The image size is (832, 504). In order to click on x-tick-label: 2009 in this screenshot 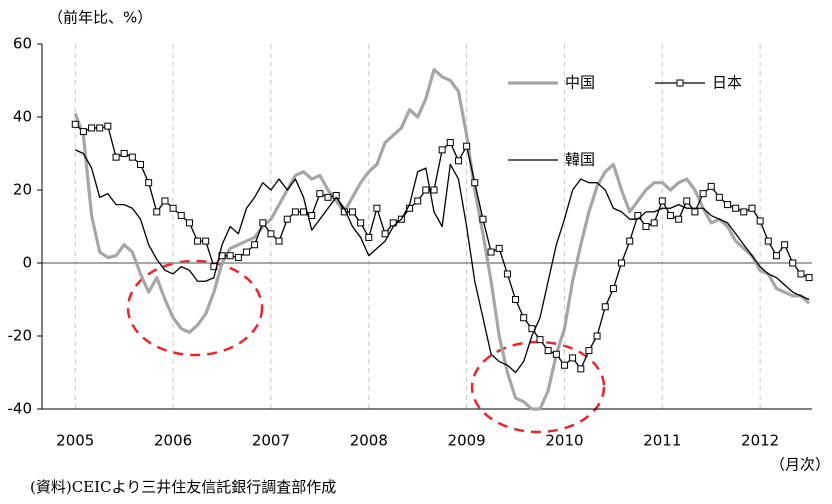, I will do `click(467, 441)`.